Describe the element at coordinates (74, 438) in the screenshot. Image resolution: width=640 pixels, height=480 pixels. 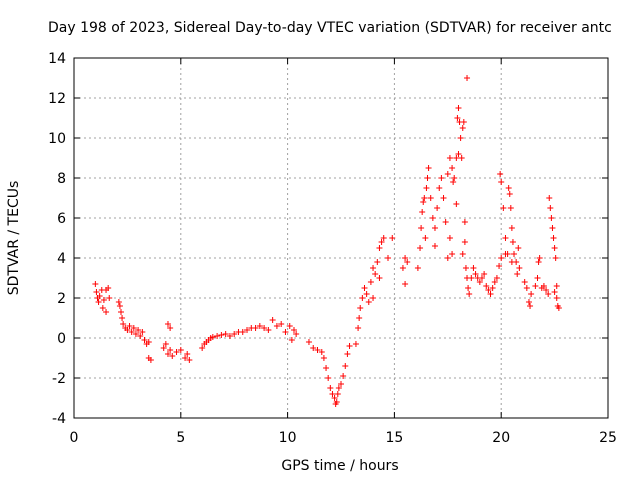
I see `x-tick-label: 0` at that location.